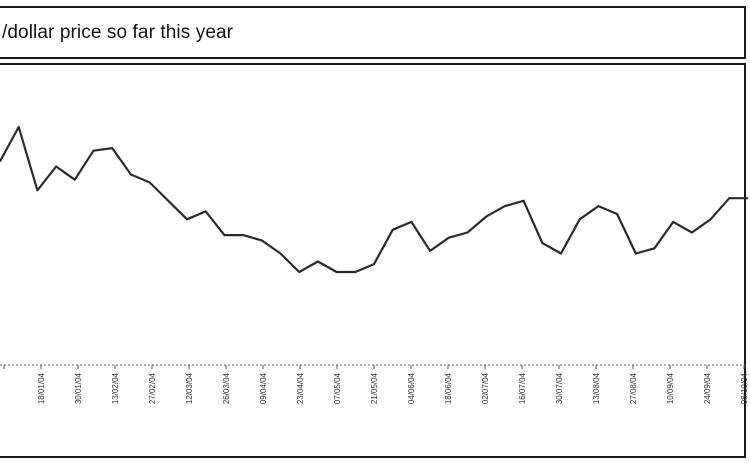  What do you see at coordinates (448, 388) in the screenshot?
I see `x-tick-label: 18/06/04` at bounding box center [448, 388].